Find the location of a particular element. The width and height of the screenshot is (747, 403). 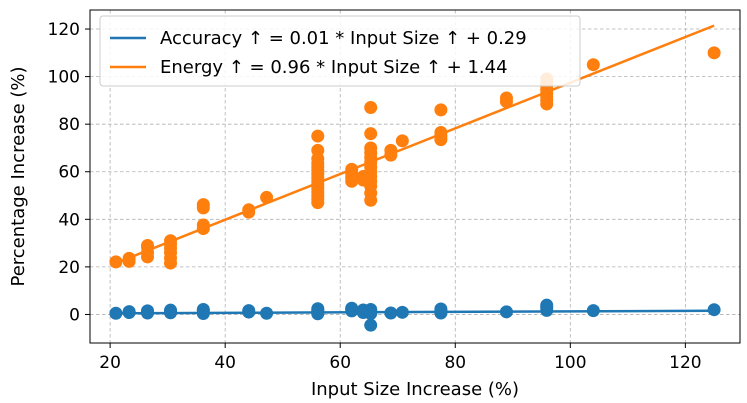

legend-label-accuracy: Accuracy ↑ = 0.01 * Input Size ↑ + 0.29 is located at coordinates (343, 38).